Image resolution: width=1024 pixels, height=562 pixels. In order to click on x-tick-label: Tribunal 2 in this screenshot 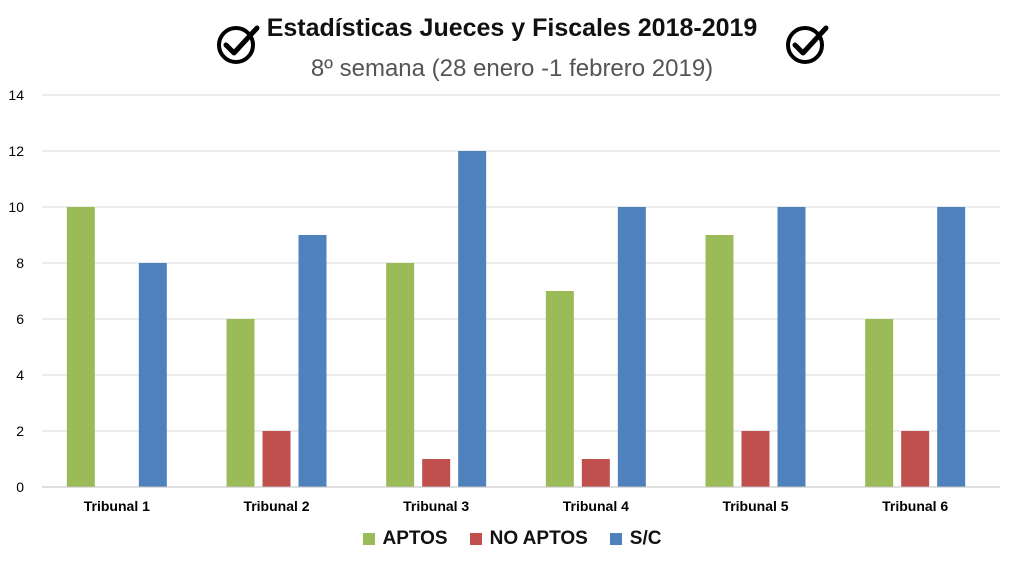, I will do `click(276, 506)`.